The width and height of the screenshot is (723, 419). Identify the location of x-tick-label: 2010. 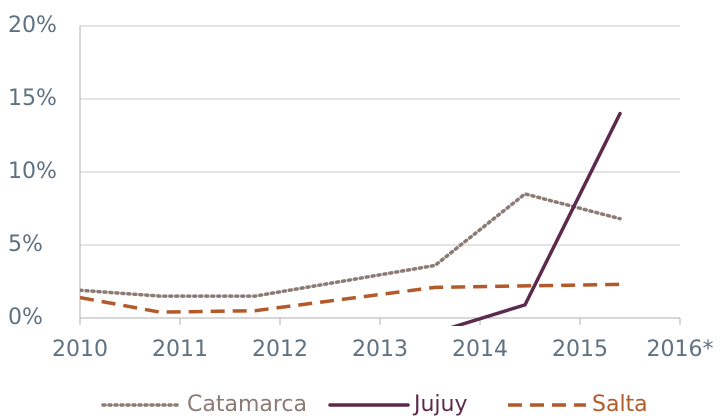
(80, 349).